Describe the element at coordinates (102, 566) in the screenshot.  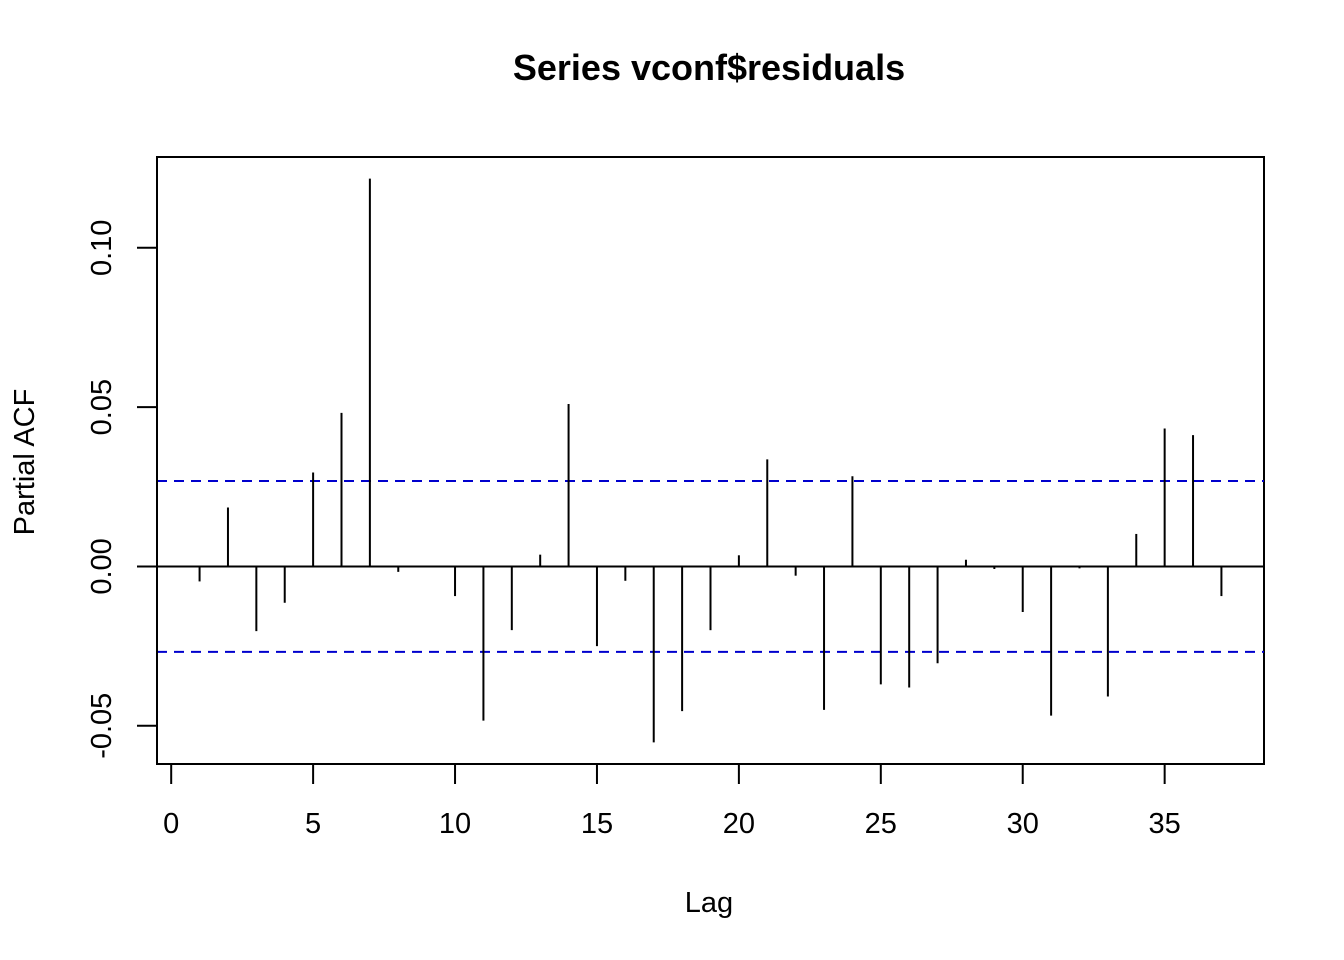
I see `y-tick-label: 0.00` at that location.